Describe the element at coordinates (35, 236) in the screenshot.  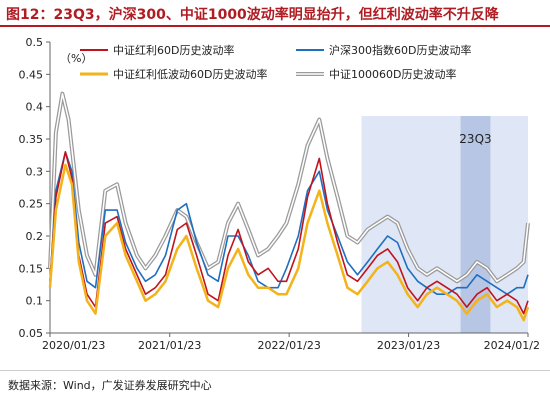
I see `y-tick-label: 0.2` at that location.